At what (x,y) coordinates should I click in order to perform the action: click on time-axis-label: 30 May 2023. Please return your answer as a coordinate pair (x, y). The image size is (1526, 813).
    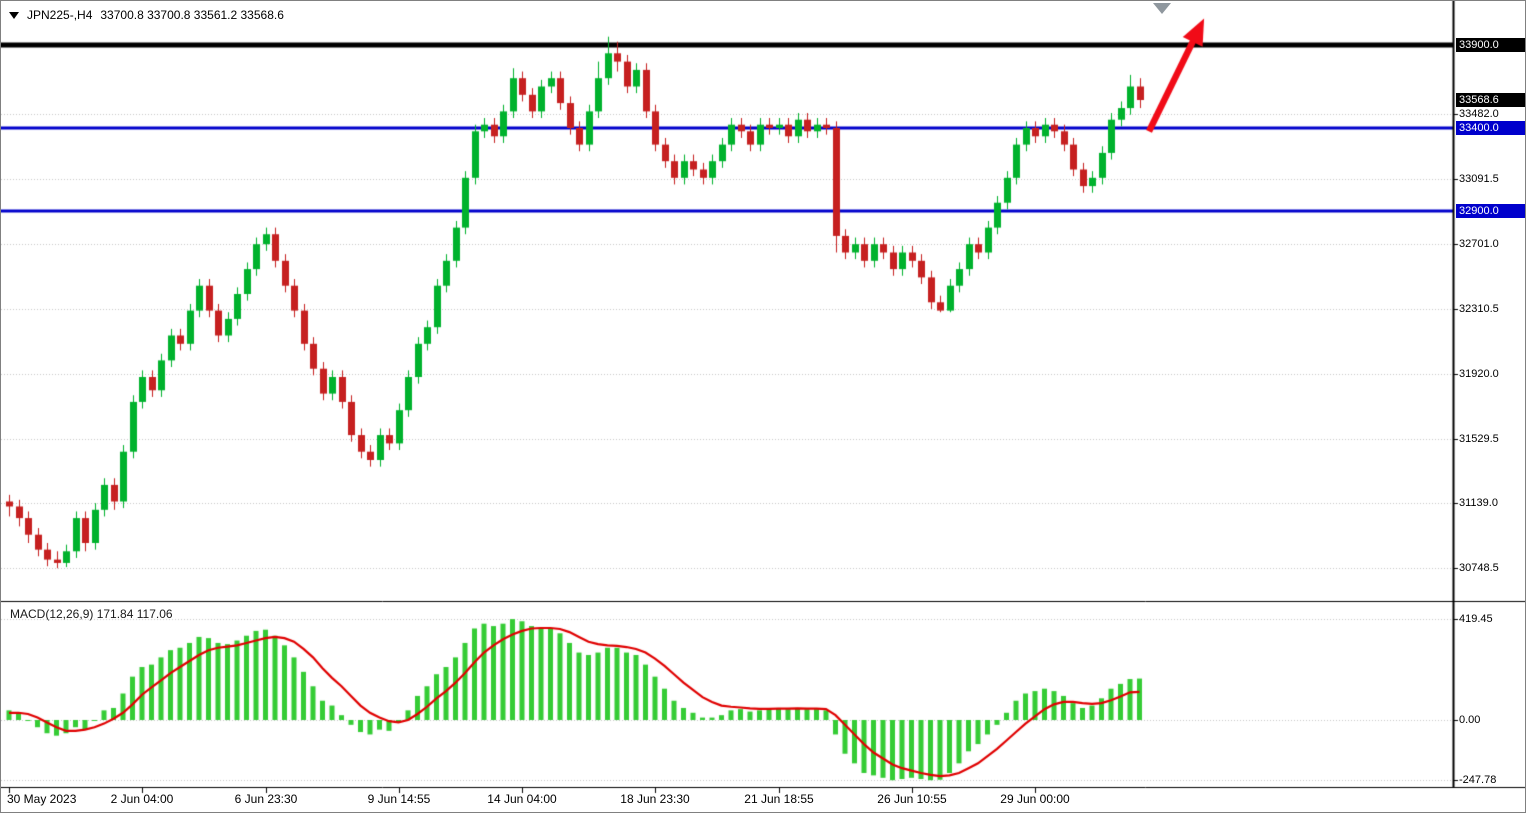
    Looking at the image, I should click on (42, 799).